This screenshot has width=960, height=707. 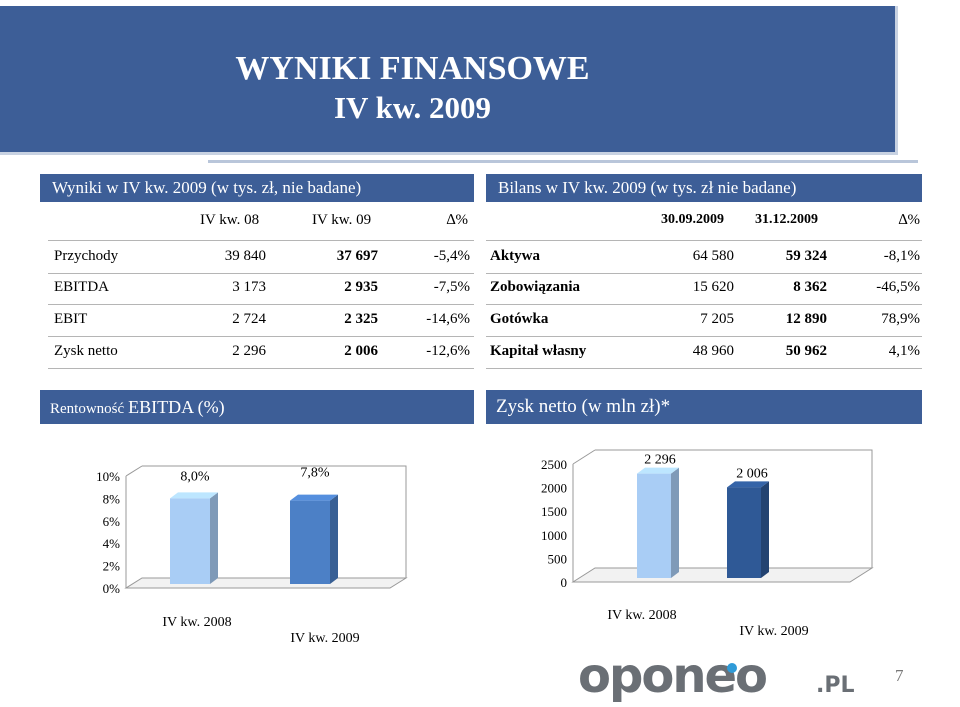 What do you see at coordinates (558, 558) in the screenshot?
I see `y-tick-label: 500` at bounding box center [558, 558].